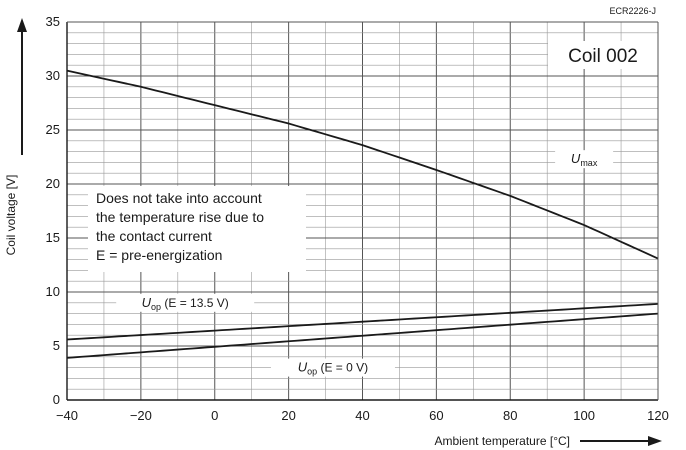 The height and width of the screenshot is (450, 686). I want to click on coil-label-background, so click(604, 55).